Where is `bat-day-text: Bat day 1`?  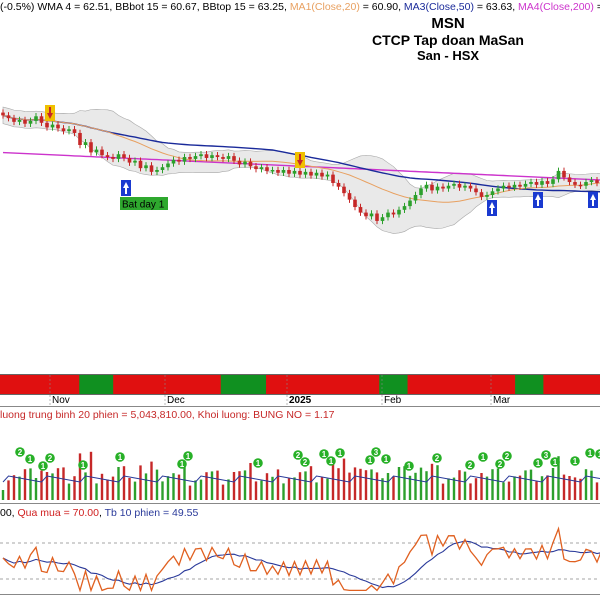
bat-day-text: Bat day 1 is located at coordinates (143, 205).